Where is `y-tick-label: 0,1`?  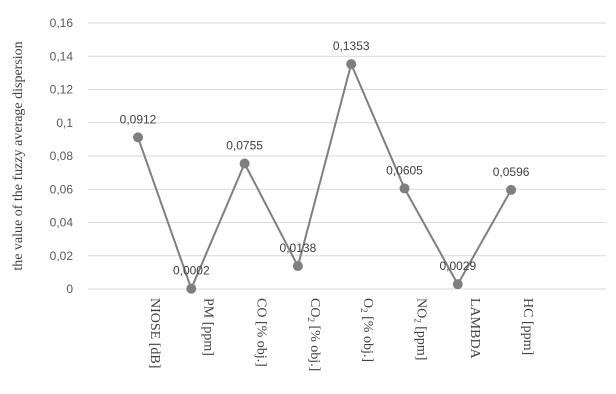 y-tick-label: 0,1 is located at coordinates (64, 123).